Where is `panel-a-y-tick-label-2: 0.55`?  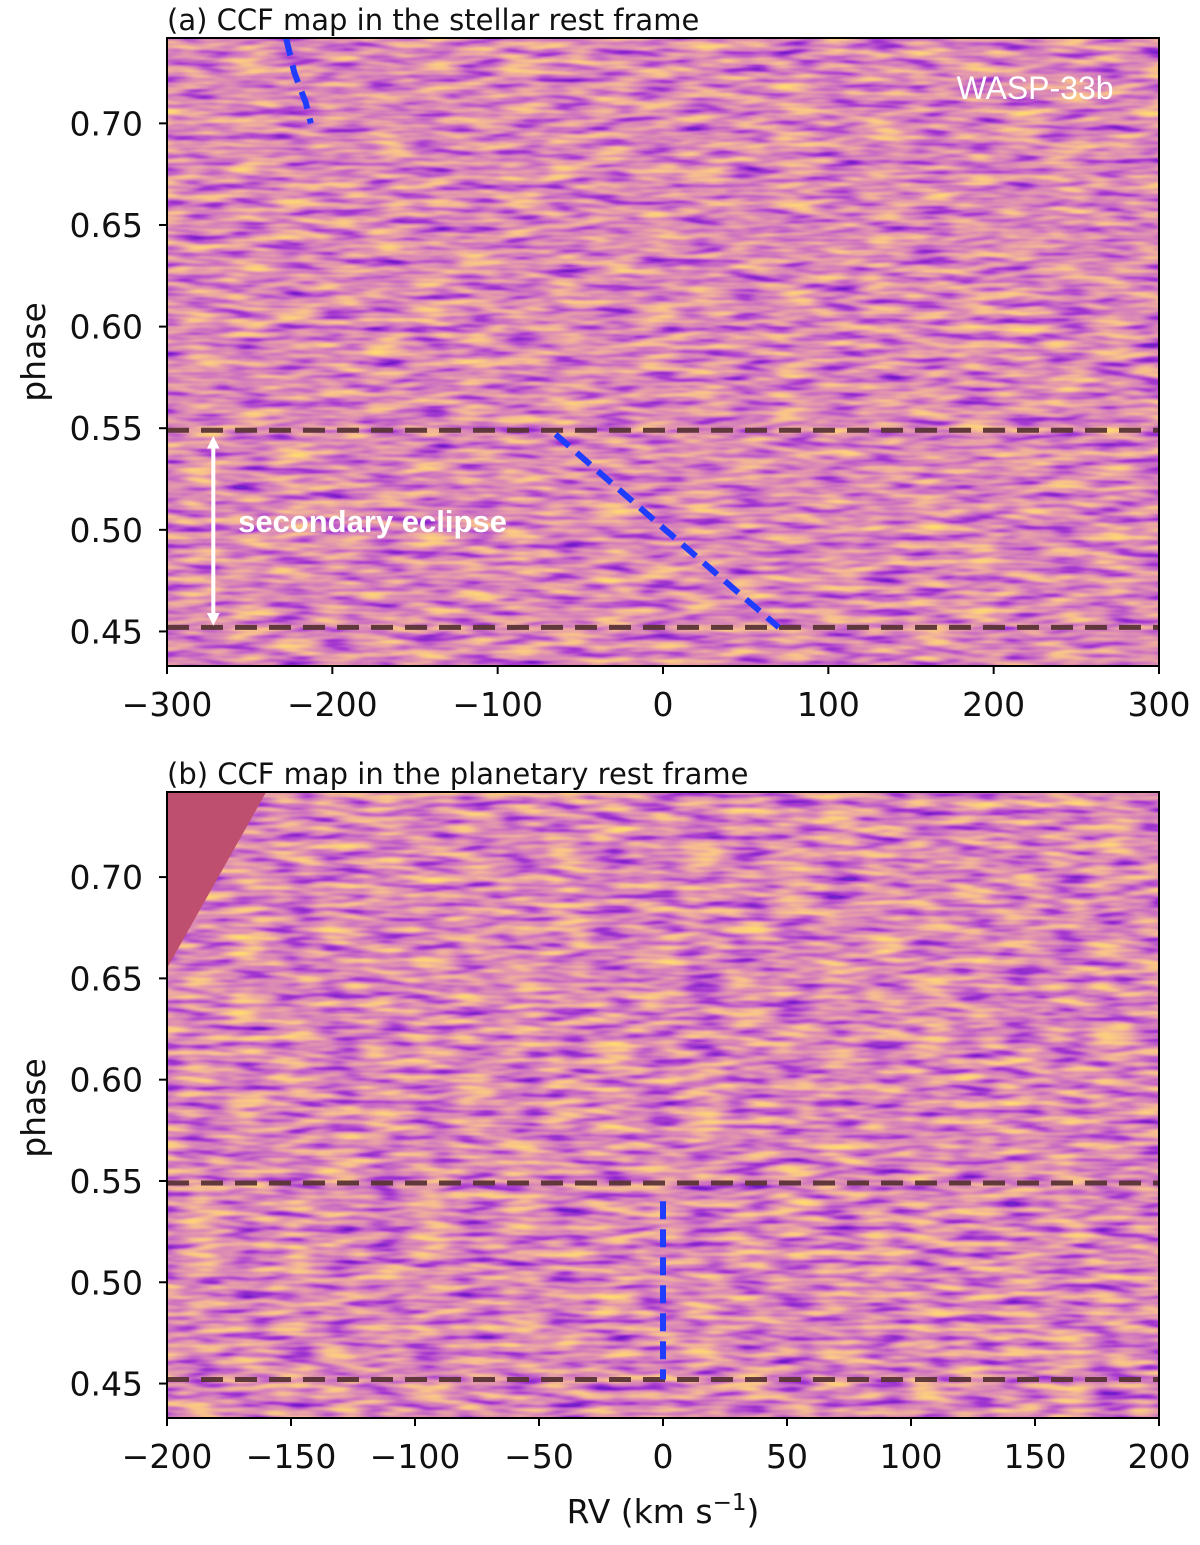 panel-a-y-tick-label-2: 0.55 is located at coordinates (106, 428).